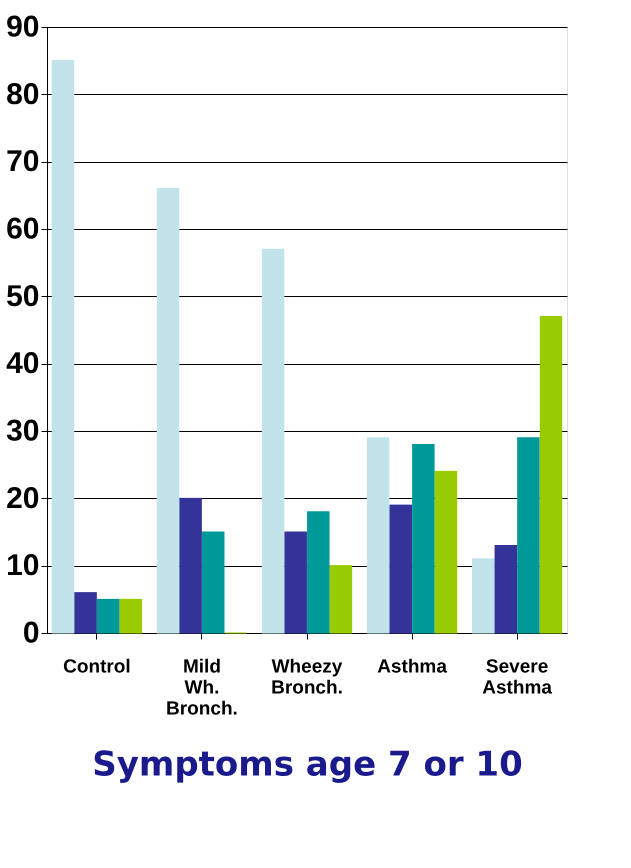 Image resolution: width=631 pixels, height=868 pixels. Describe the element at coordinates (517, 677) in the screenshot. I see `x-tick-label: Severe Asthma` at that location.